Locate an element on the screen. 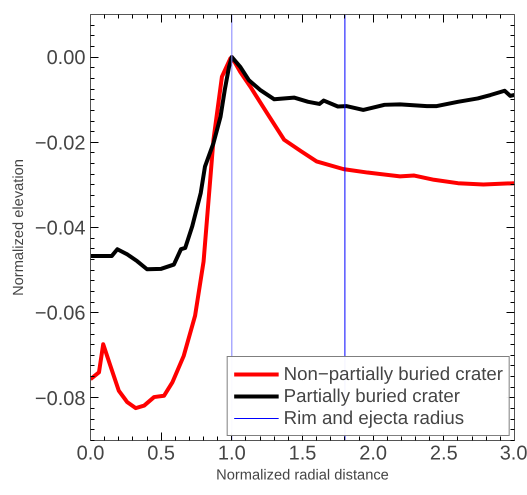  y-tick-label: −0.02 is located at coordinates (60, 143).